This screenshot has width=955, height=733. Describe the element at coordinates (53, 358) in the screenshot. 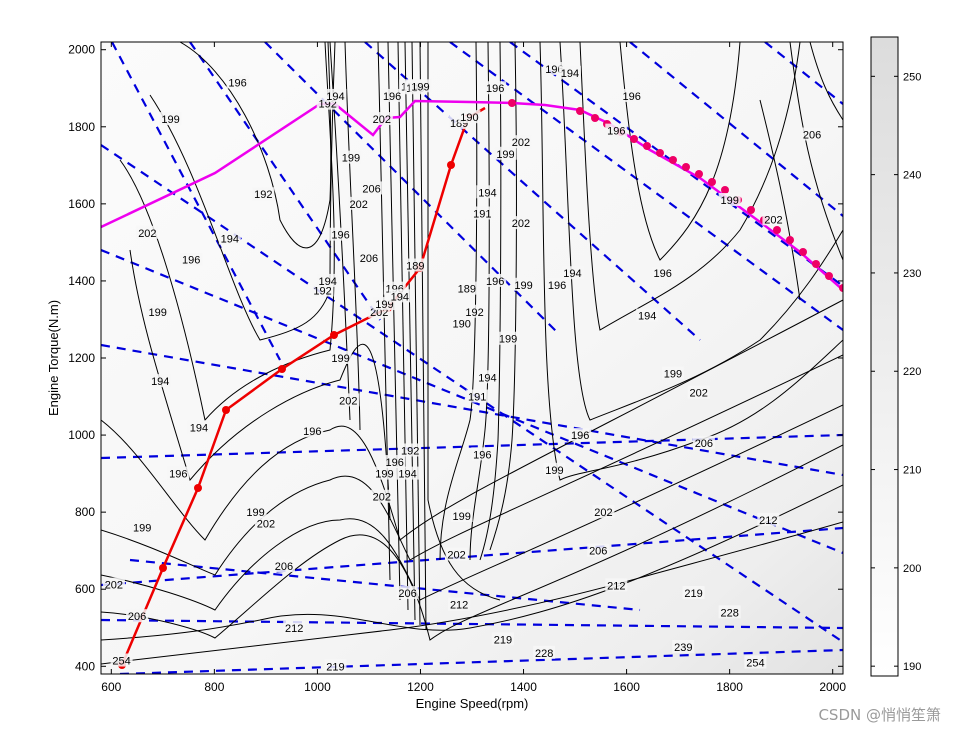

I see `y-axis-label: Engine Torque(N.m)` at that location.